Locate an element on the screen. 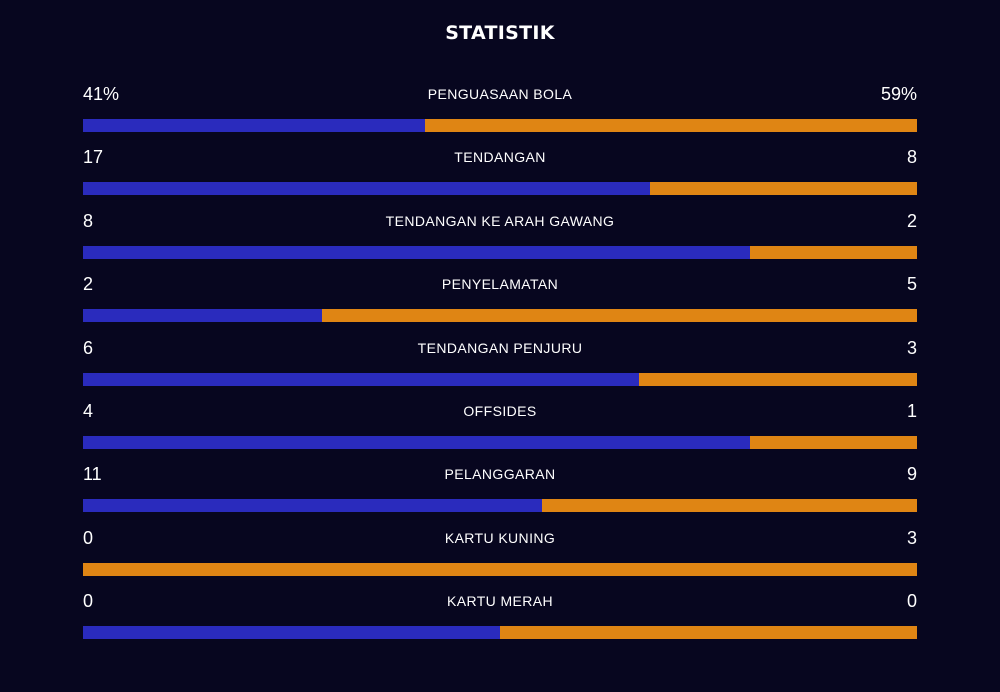 This screenshot has height=692, width=1000. away-value: 9 is located at coordinates (911, 474).